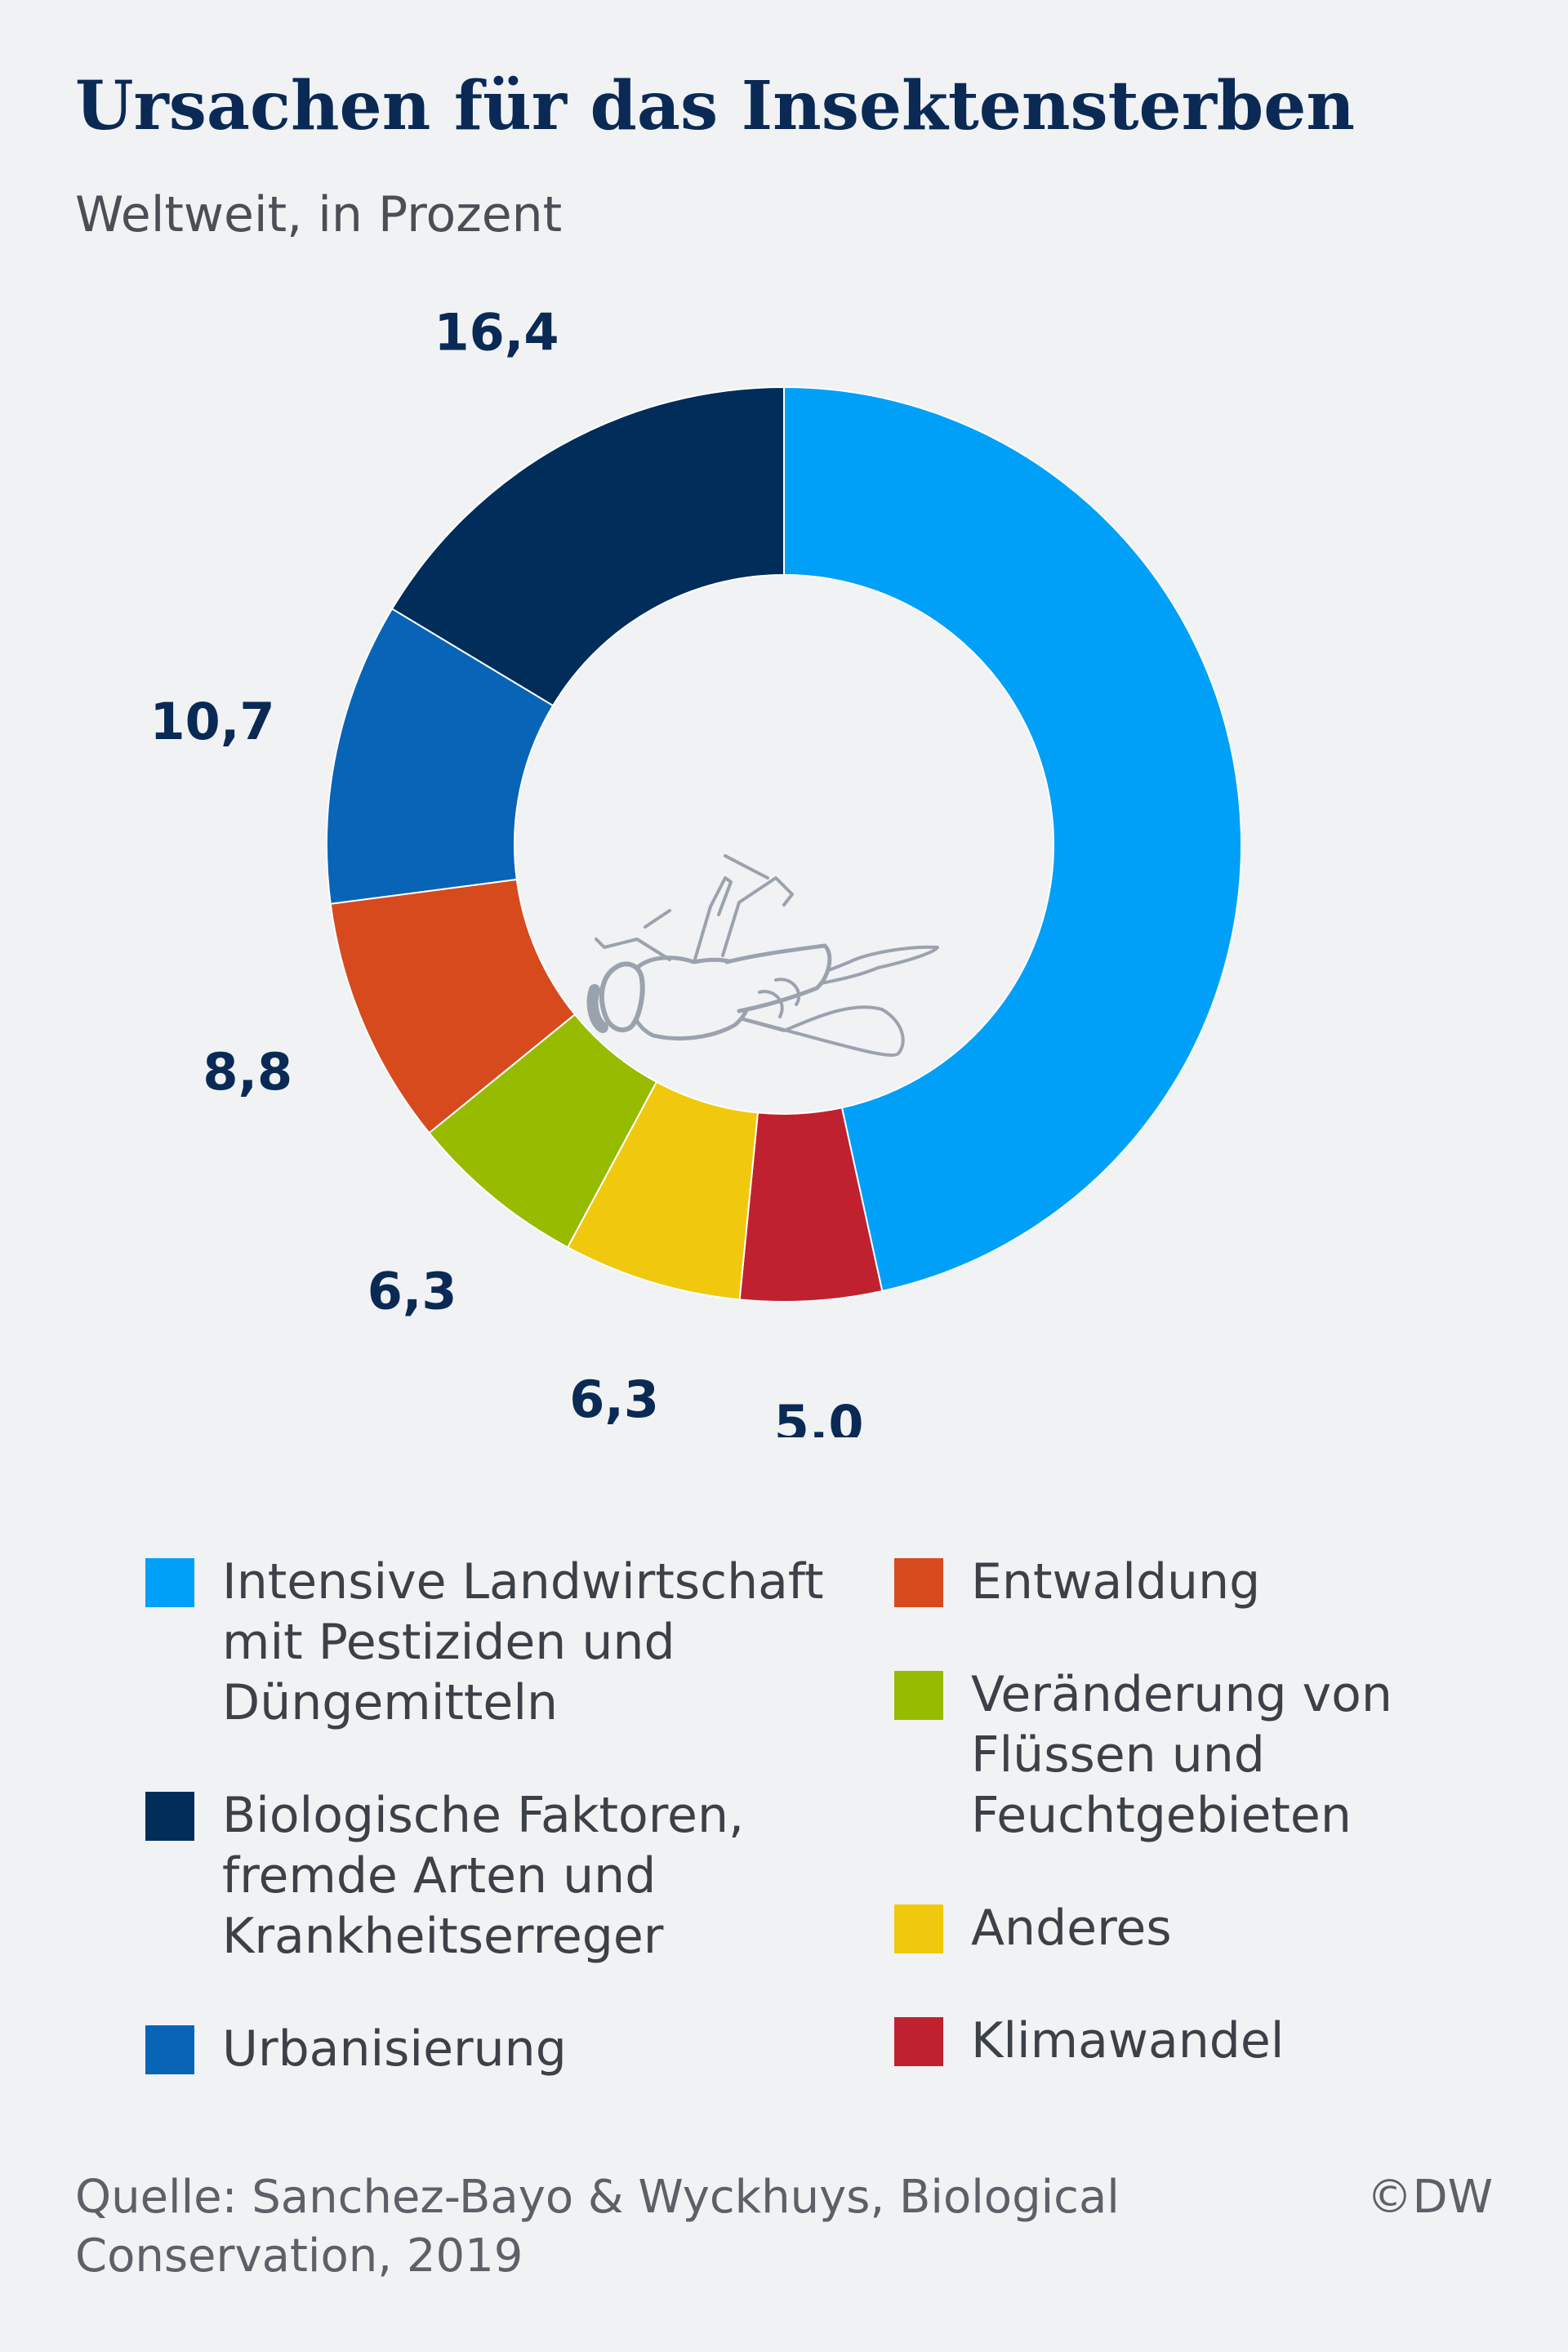  I want to click on slice-value-label: 10,7, so click(212, 721).